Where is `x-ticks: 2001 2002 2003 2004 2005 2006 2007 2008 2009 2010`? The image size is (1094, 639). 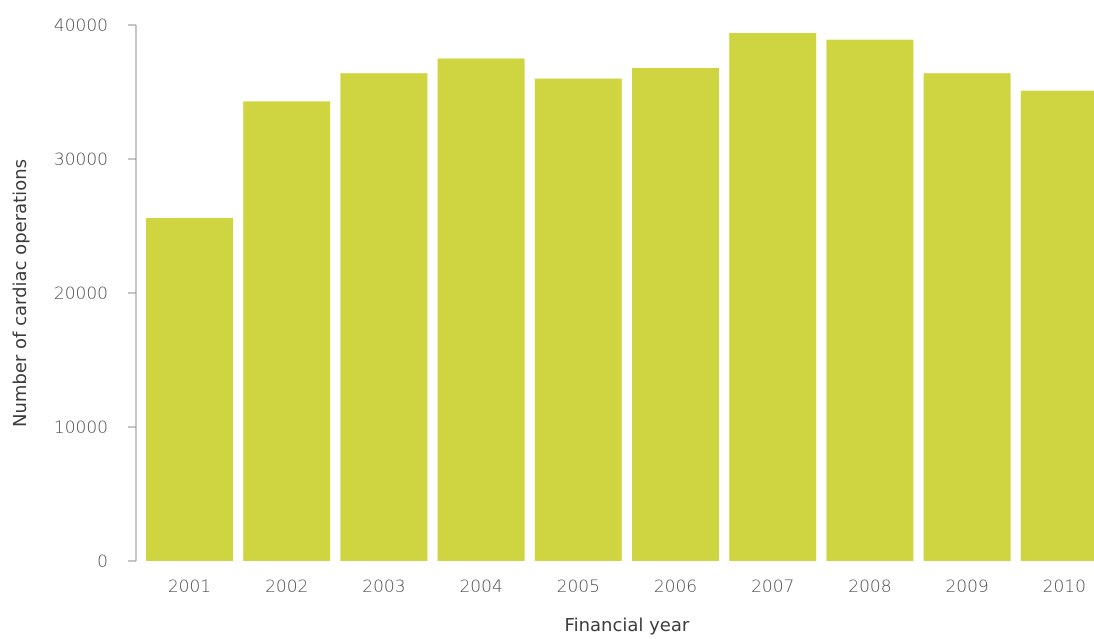
x-ticks: 2001 2002 2003 2004 2005 2006 2007 2008 2009 2010 is located at coordinates (627, 587).